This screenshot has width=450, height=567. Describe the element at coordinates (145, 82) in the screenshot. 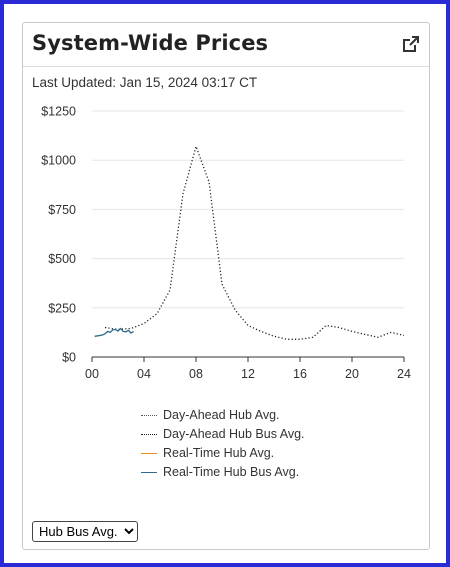

I see `last-updated-text: Last Updated: Jan 15, 2024 03:17 CT` at that location.